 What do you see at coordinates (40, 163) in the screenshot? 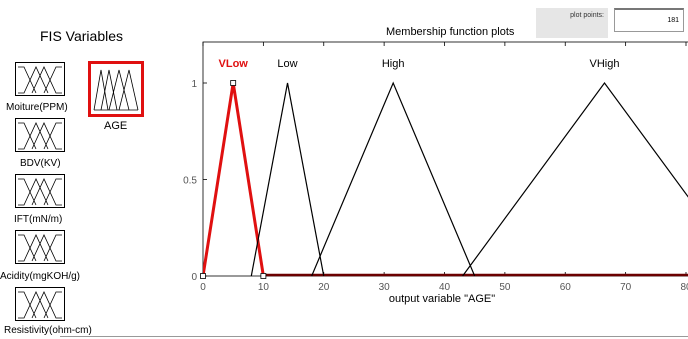
I see `input-variable-label: BDV(KV)` at bounding box center [40, 163].